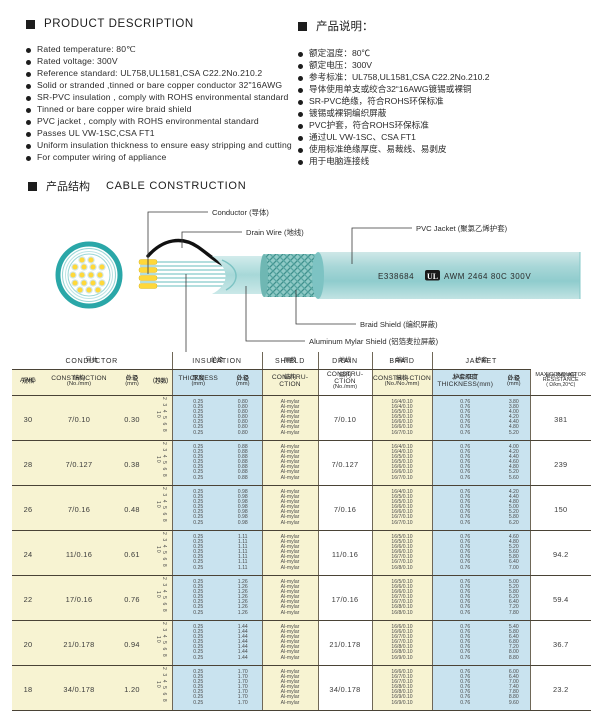 This screenshot has width=603, height=714. What do you see at coordinates (28, 508) in the screenshot?
I see `cell-awg: 26` at bounding box center [28, 508].